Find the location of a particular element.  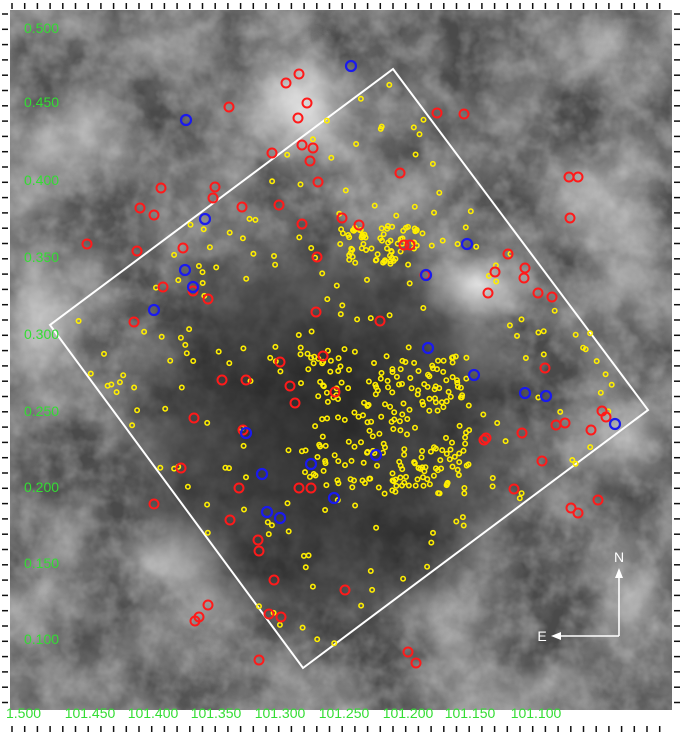

y-tick-label: 0.300 is located at coordinates (41, 334).